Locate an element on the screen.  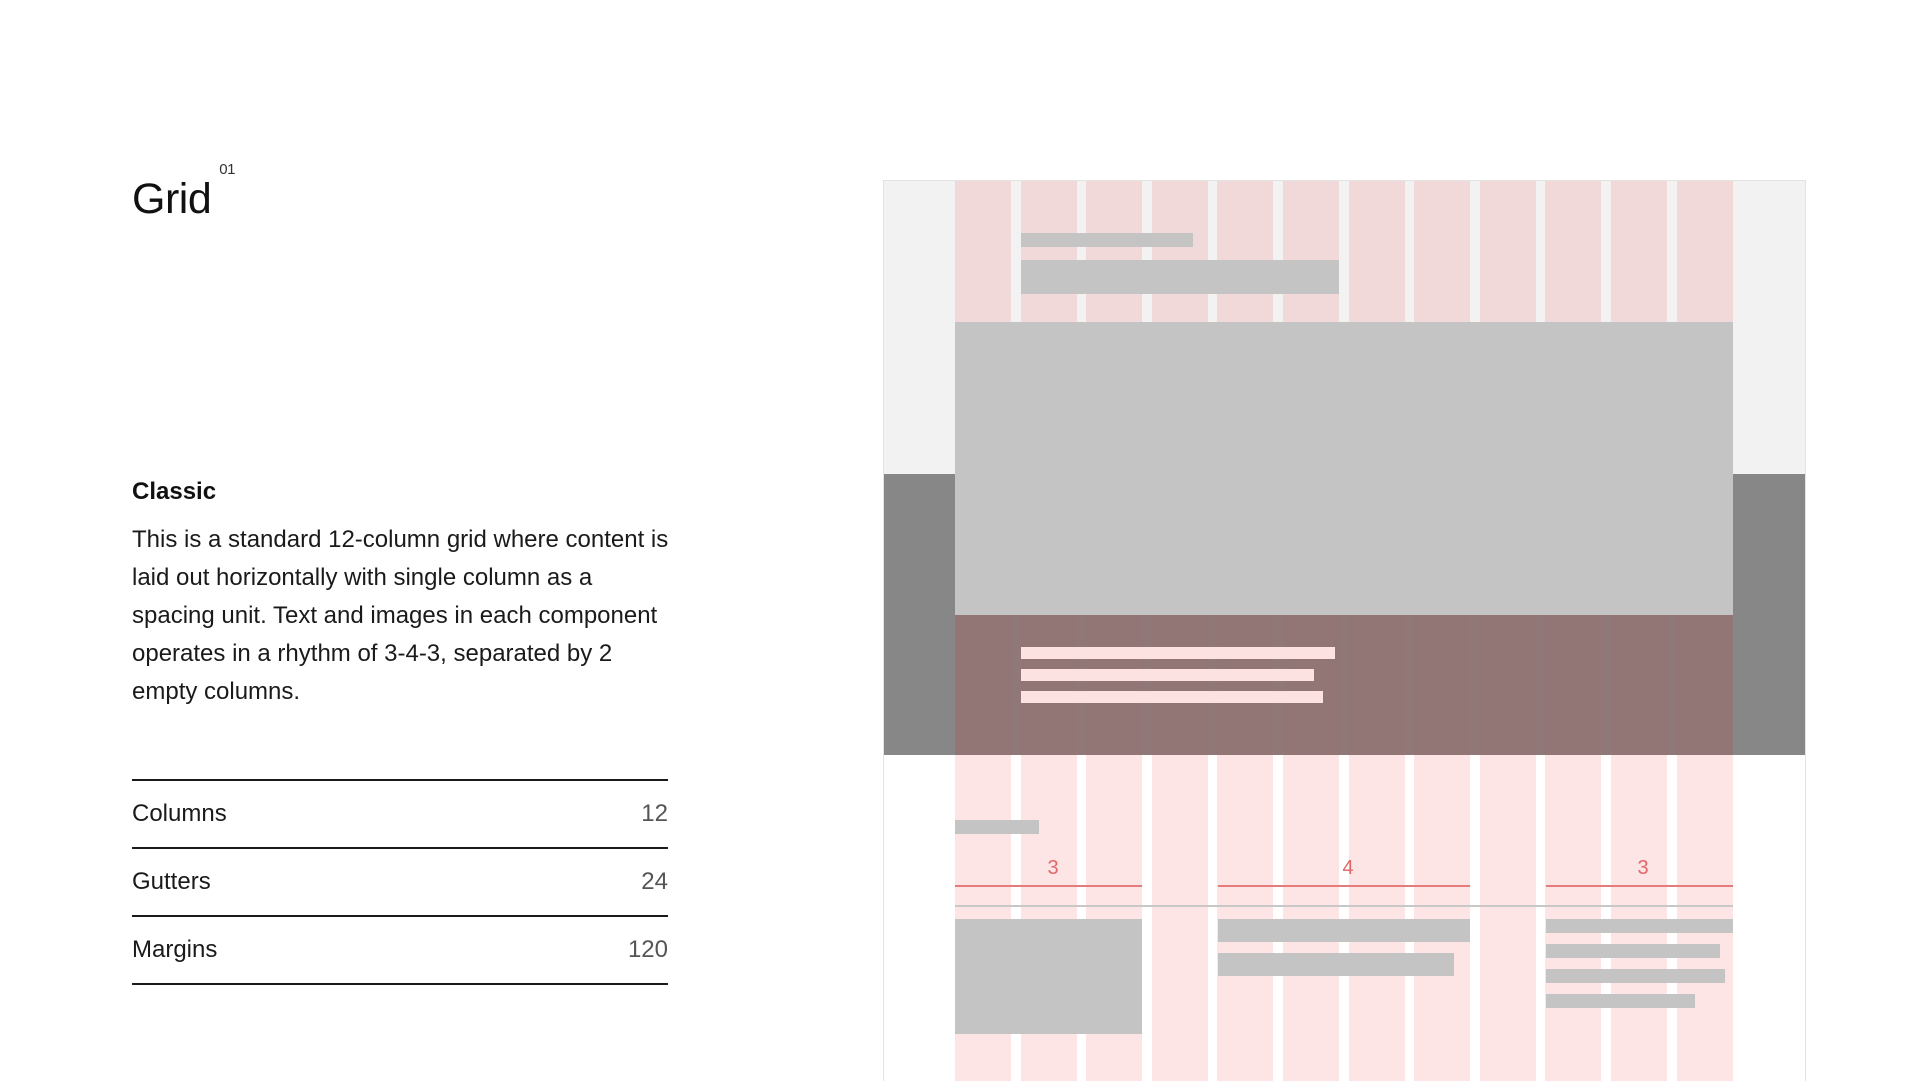
eyebrow-placeholder is located at coordinates (1107, 240).